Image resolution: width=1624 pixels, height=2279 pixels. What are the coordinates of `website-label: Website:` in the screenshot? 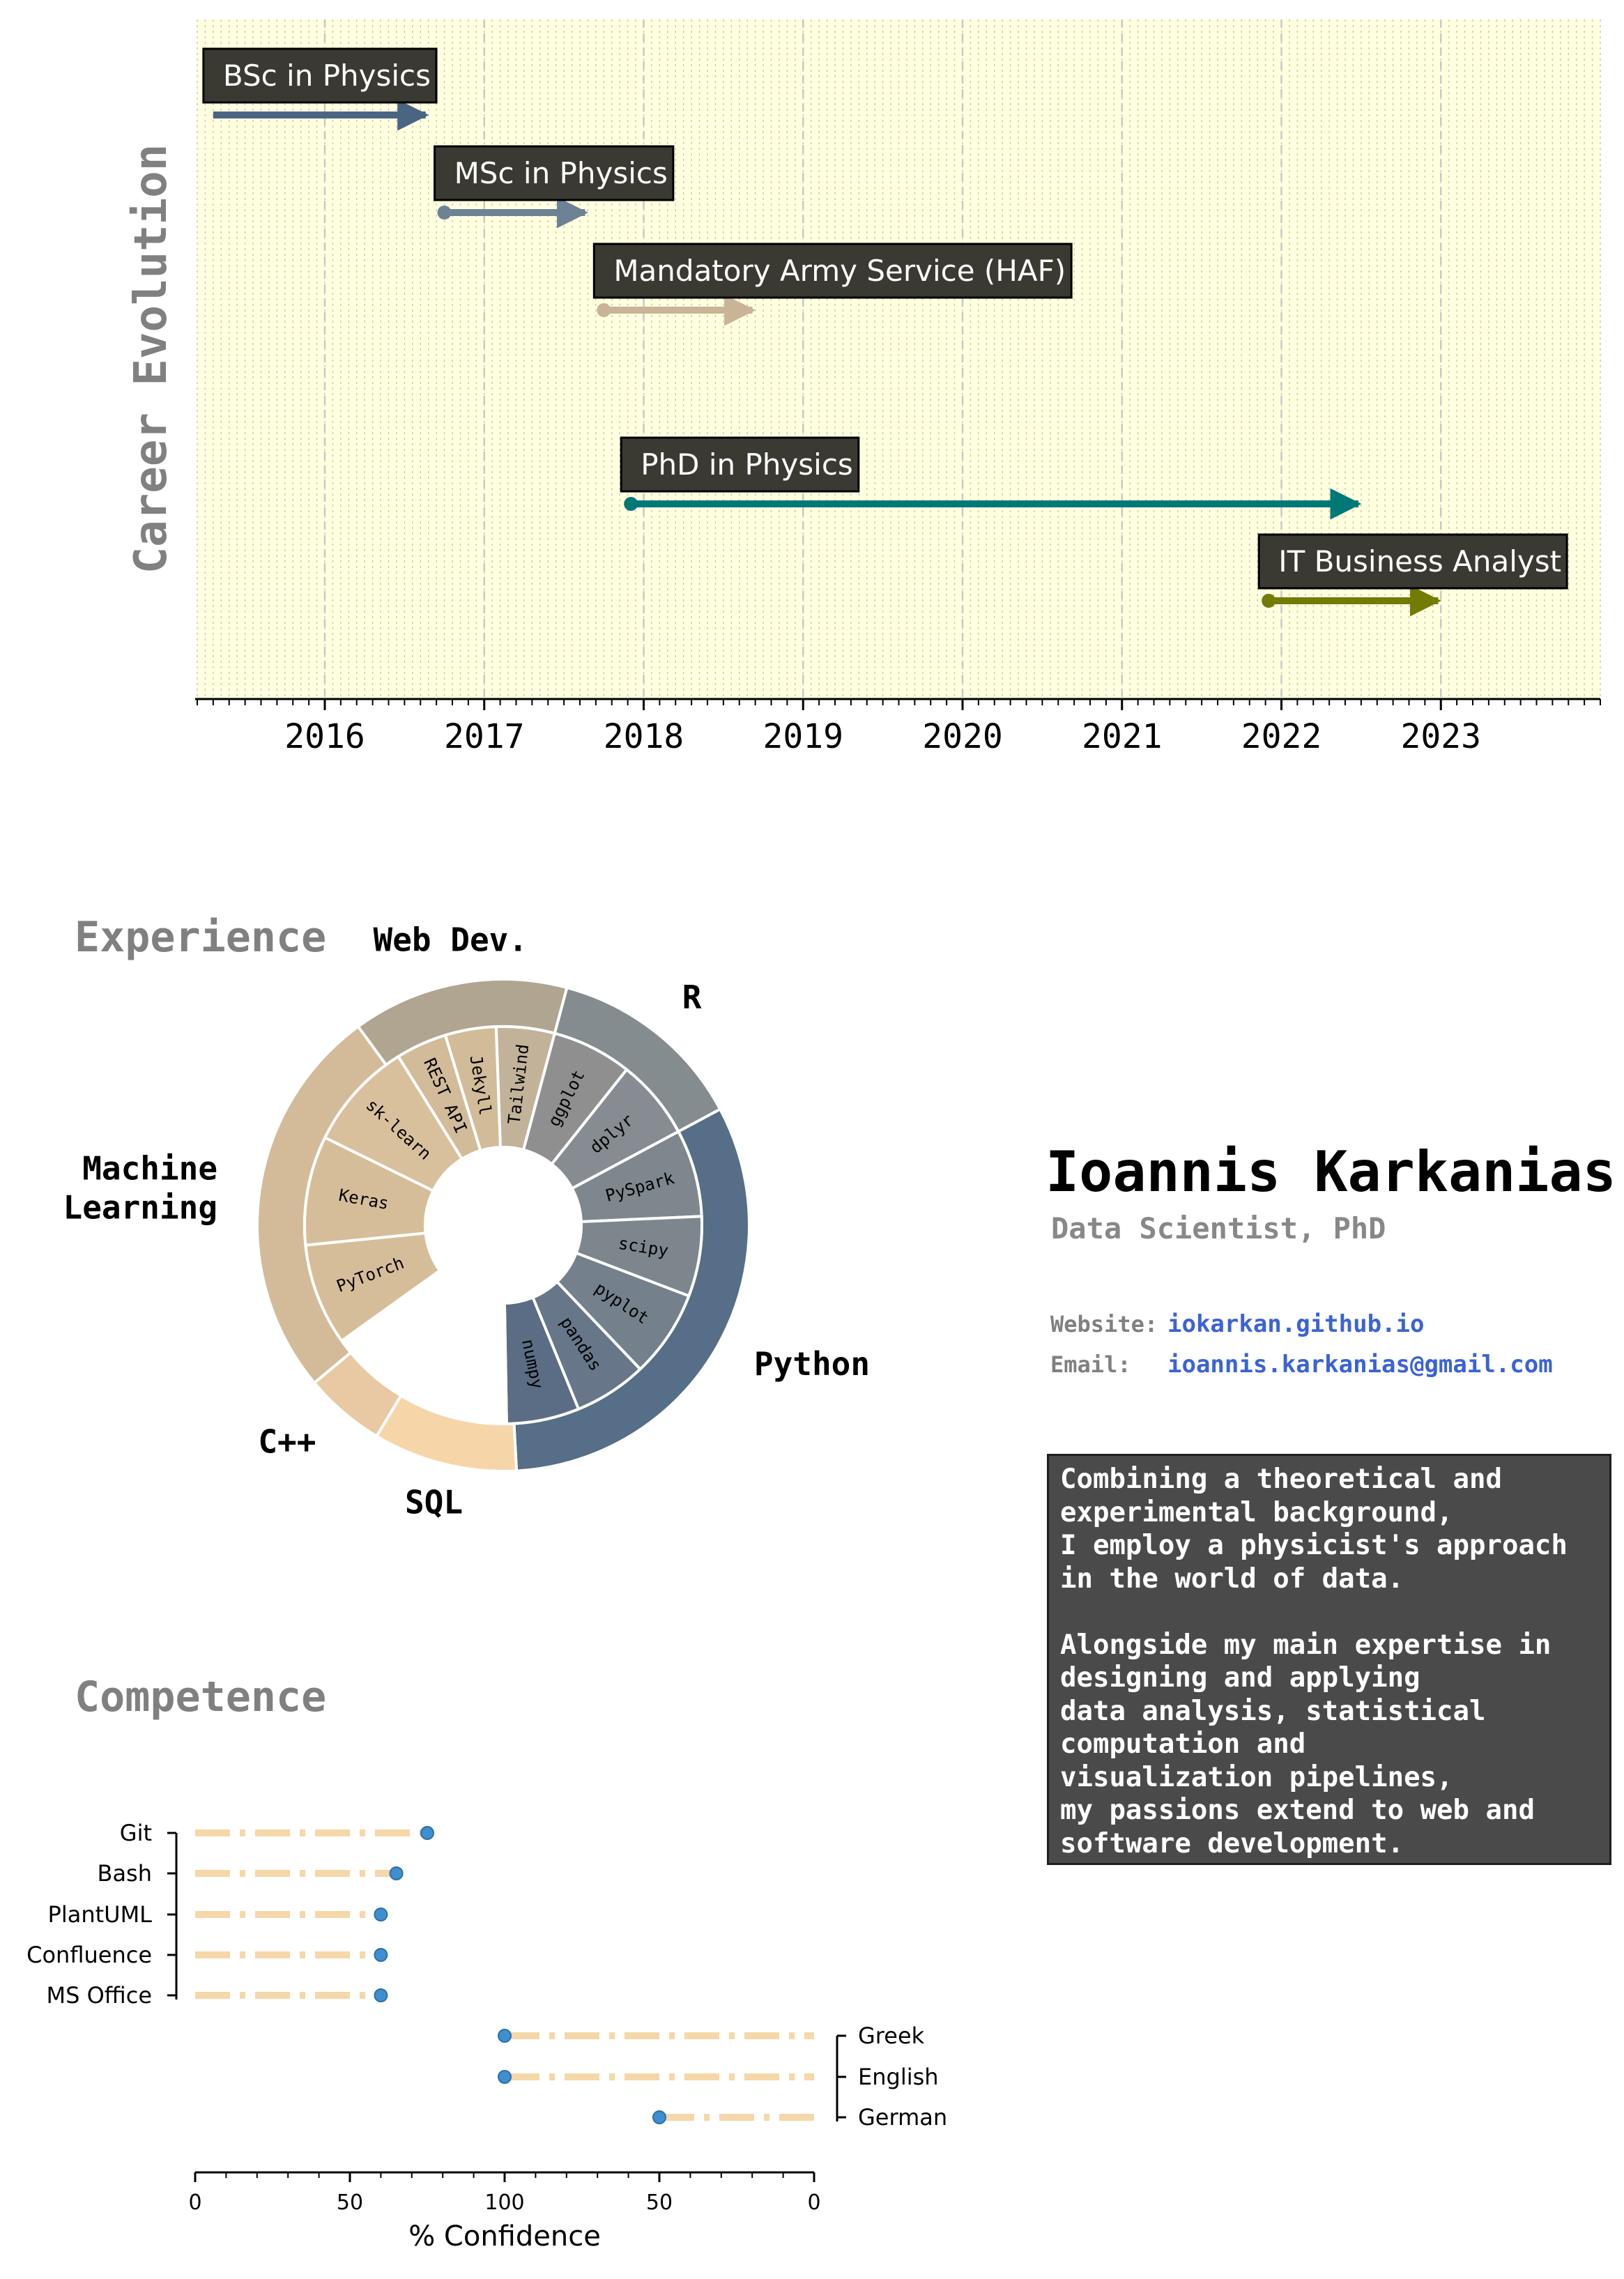 It's located at (1104, 1324).